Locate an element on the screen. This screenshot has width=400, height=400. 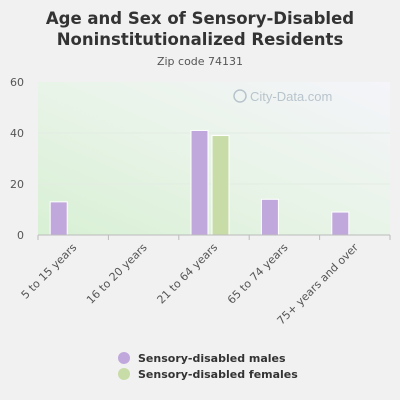
x-tick-label: 75+ years and over is located at coordinates (318, 284).